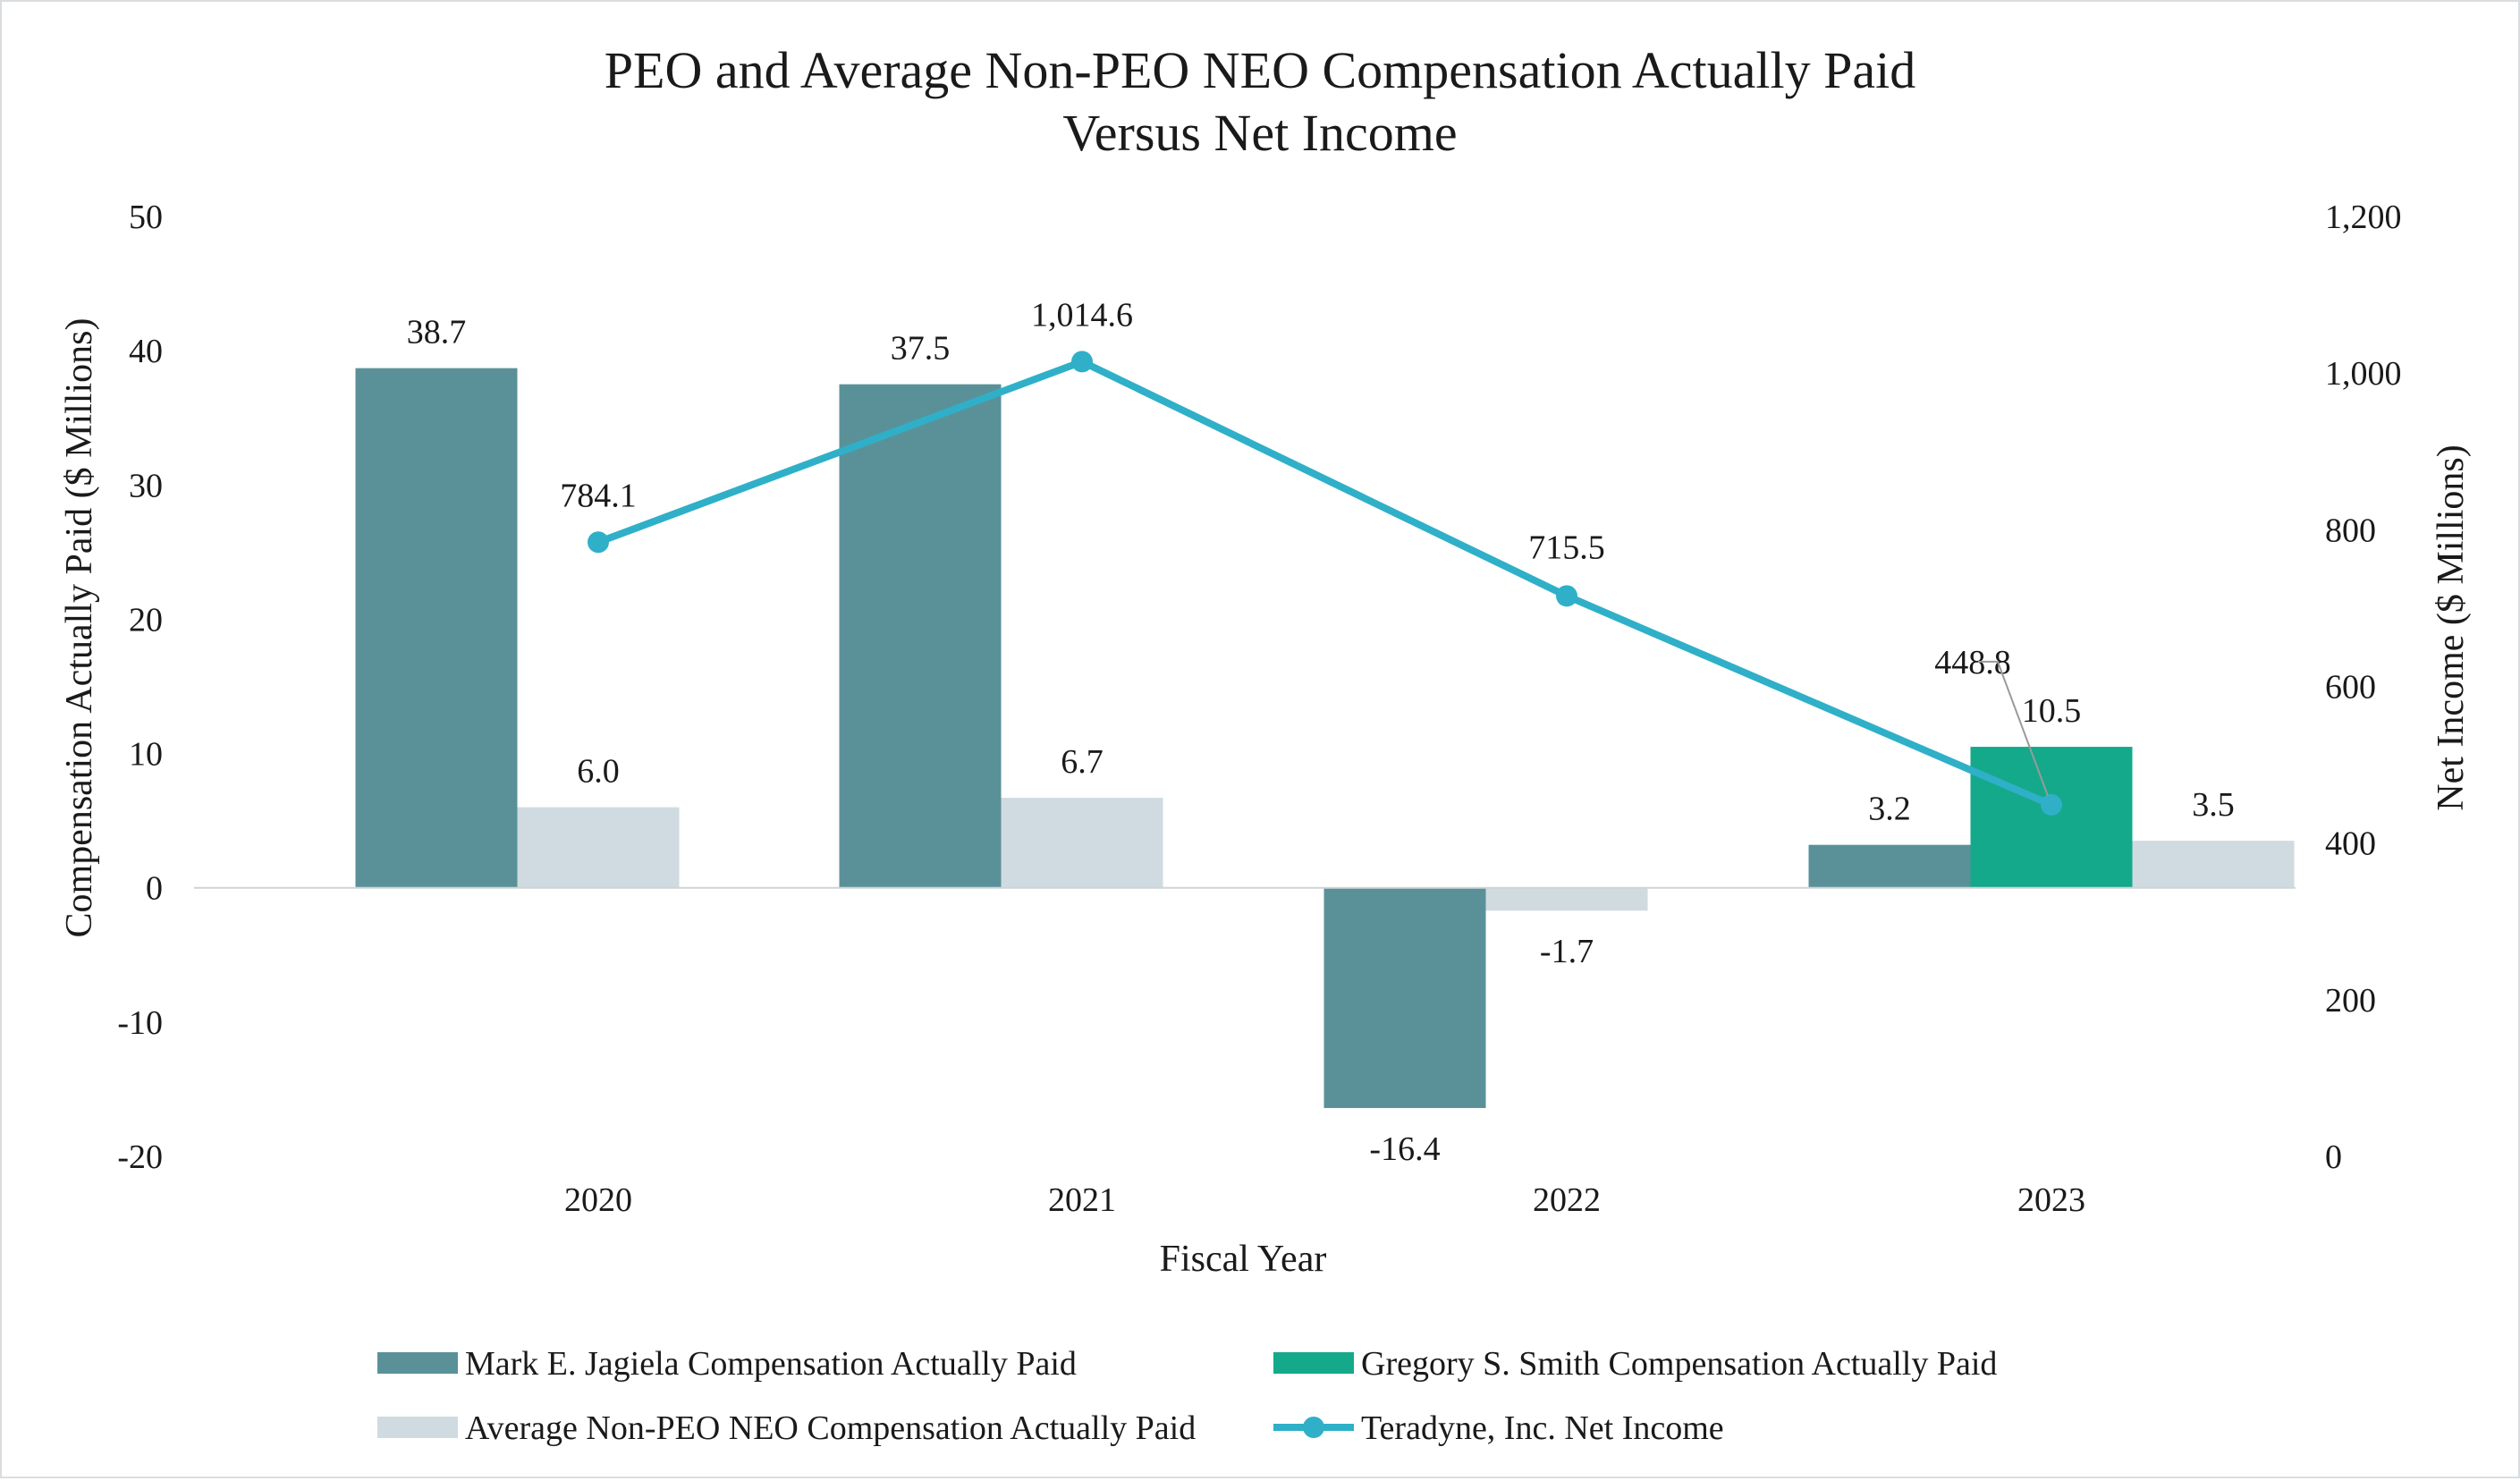  What do you see at coordinates (921, 349) in the screenshot?
I see `data-label-jagiela: 37.5` at bounding box center [921, 349].